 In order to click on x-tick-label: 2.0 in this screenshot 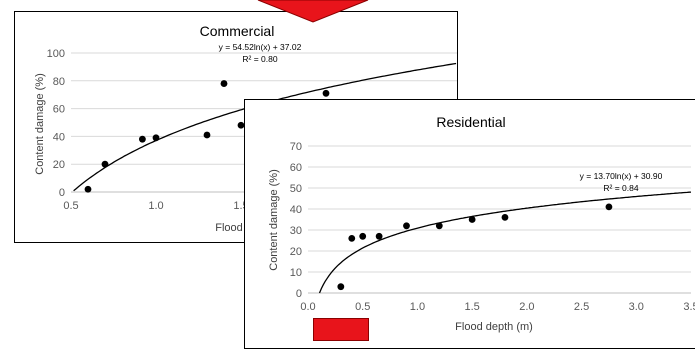, I will do `click(526, 307)`.